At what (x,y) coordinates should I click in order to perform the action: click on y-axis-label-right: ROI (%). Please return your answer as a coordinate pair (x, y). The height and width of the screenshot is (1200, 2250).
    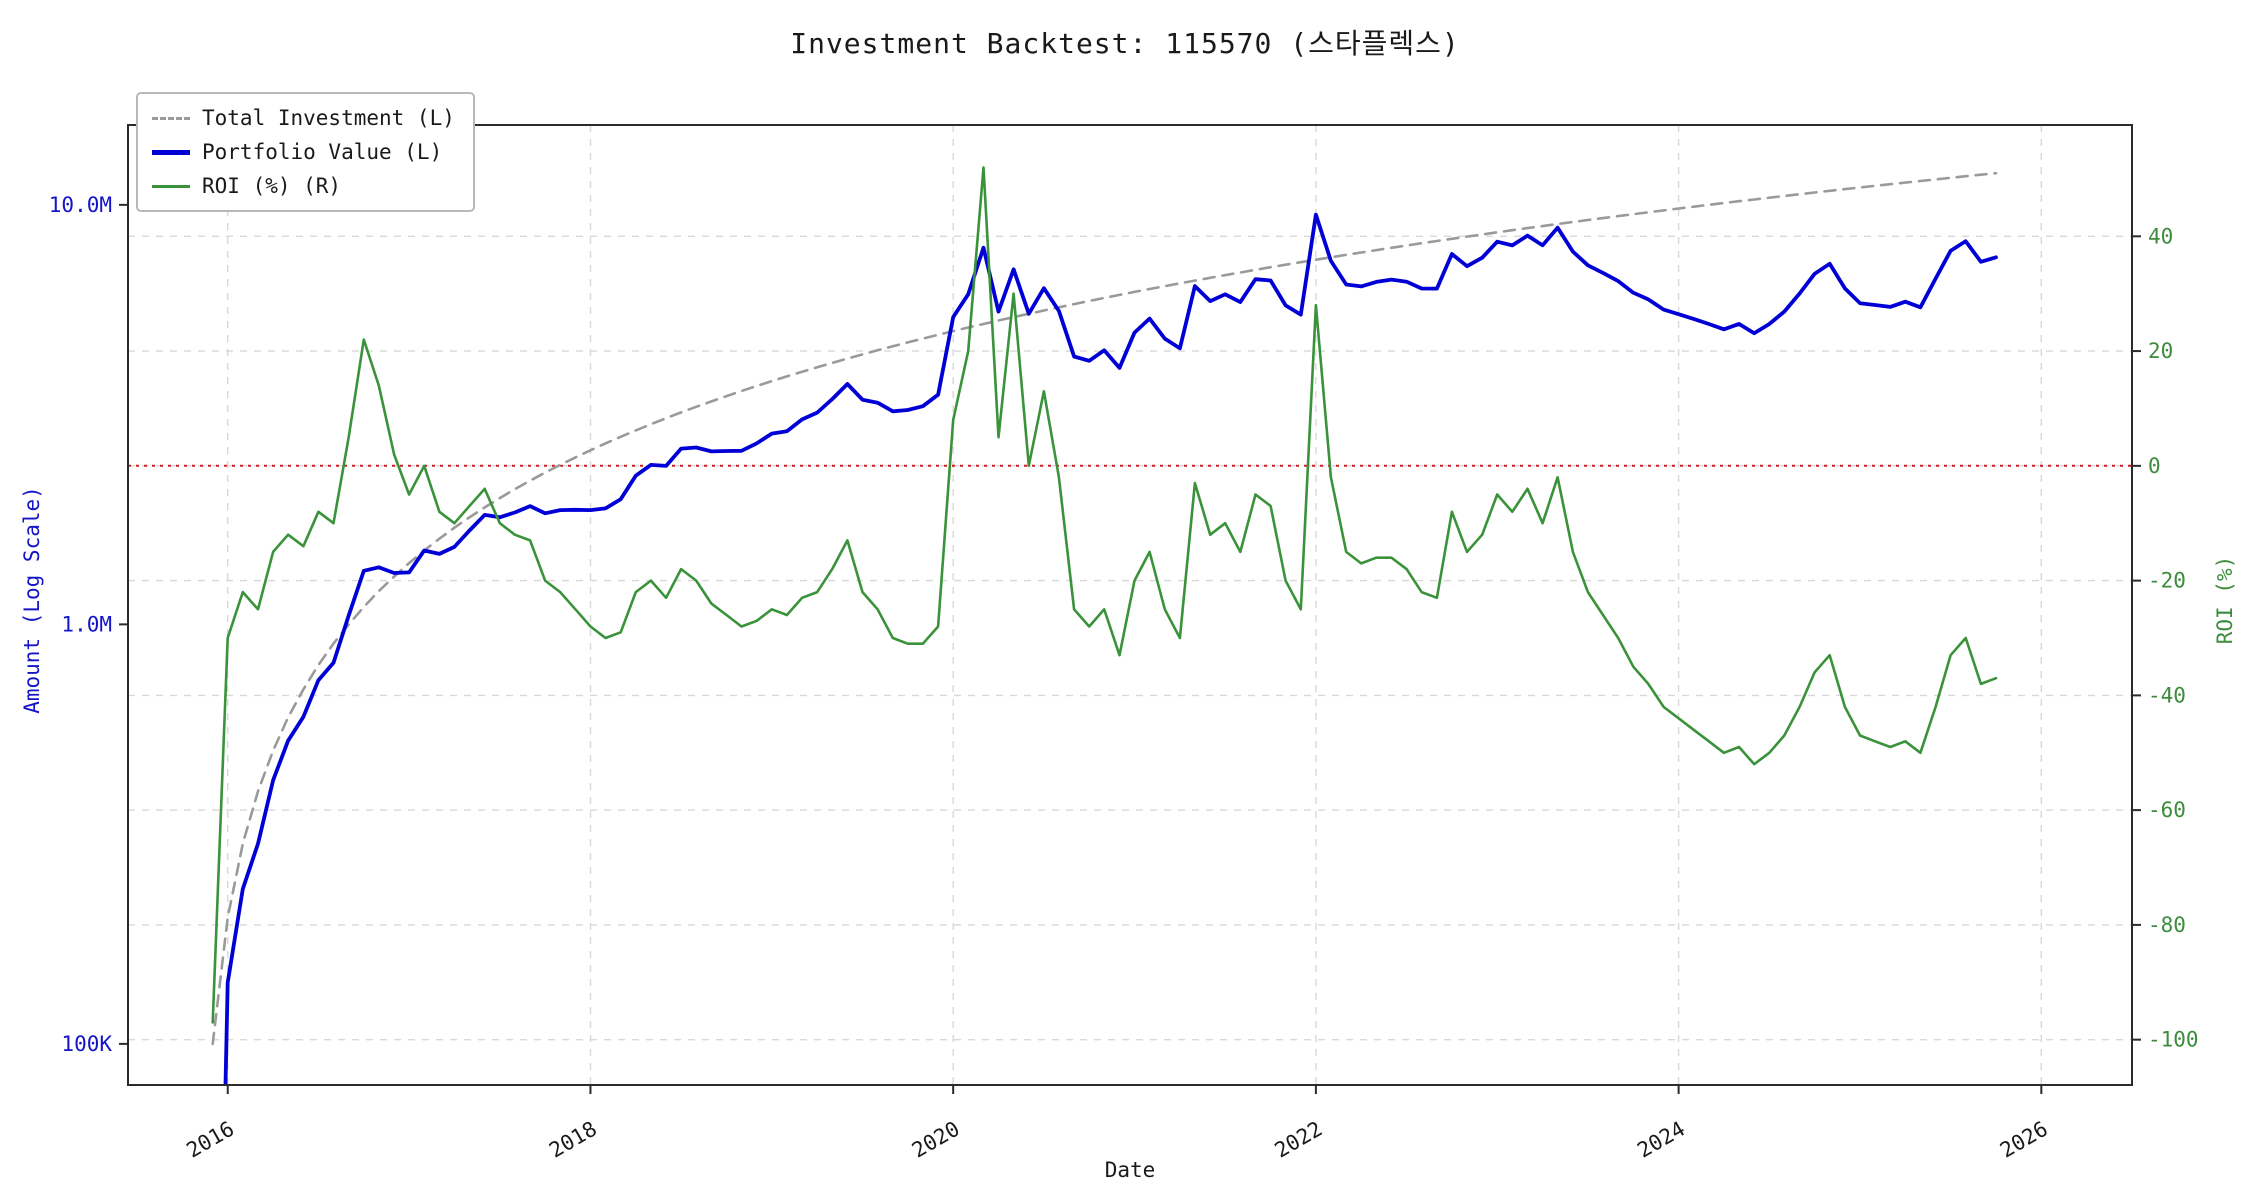
    Looking at the image, I should click on (2225, 600).